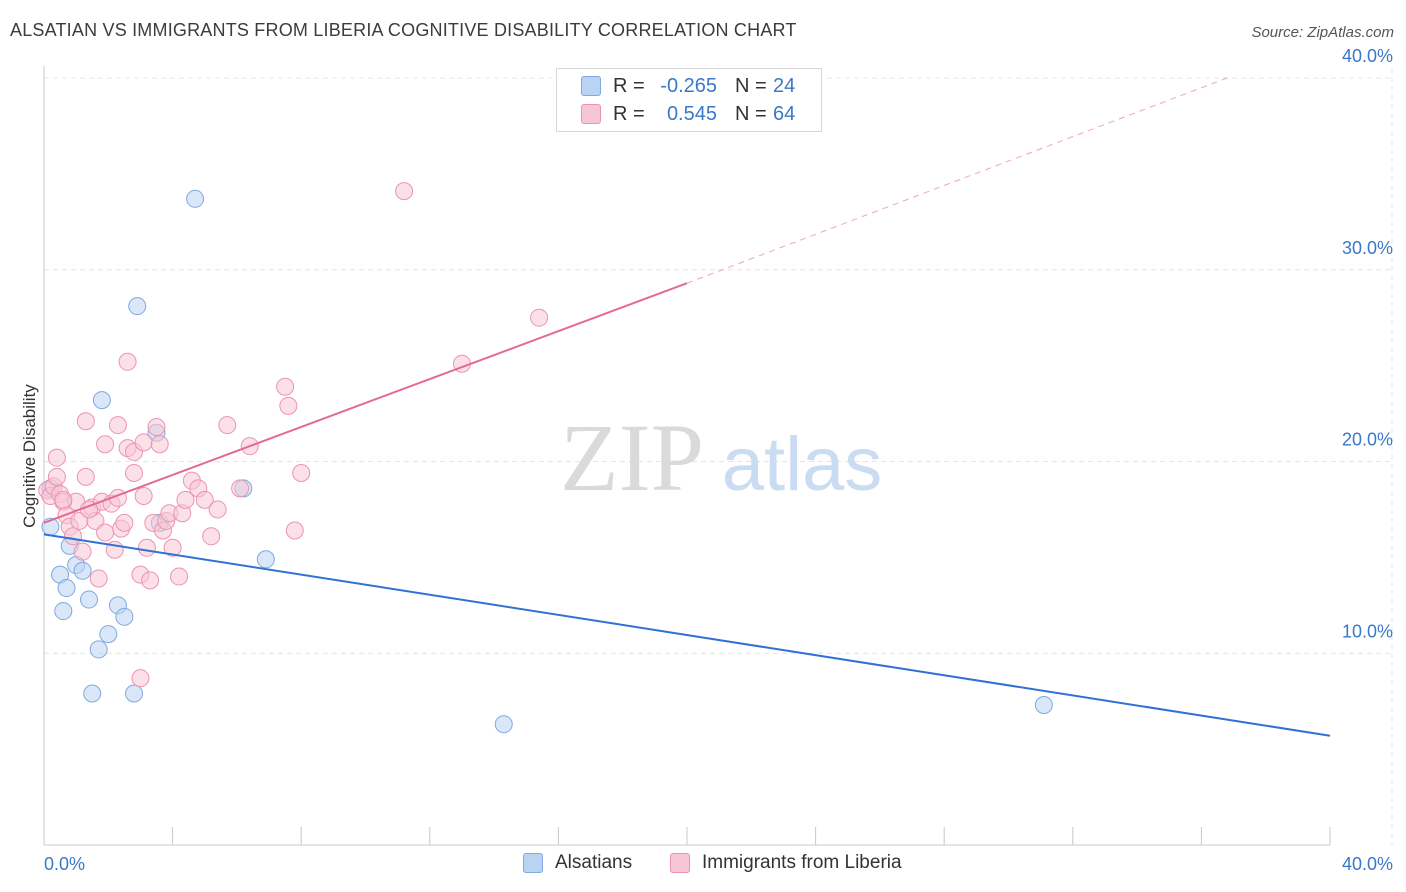  What do you see at coordinates (591, 114) in the screenshot?
I see `legend-swatch-liberia` at bounding box center [591, 114].